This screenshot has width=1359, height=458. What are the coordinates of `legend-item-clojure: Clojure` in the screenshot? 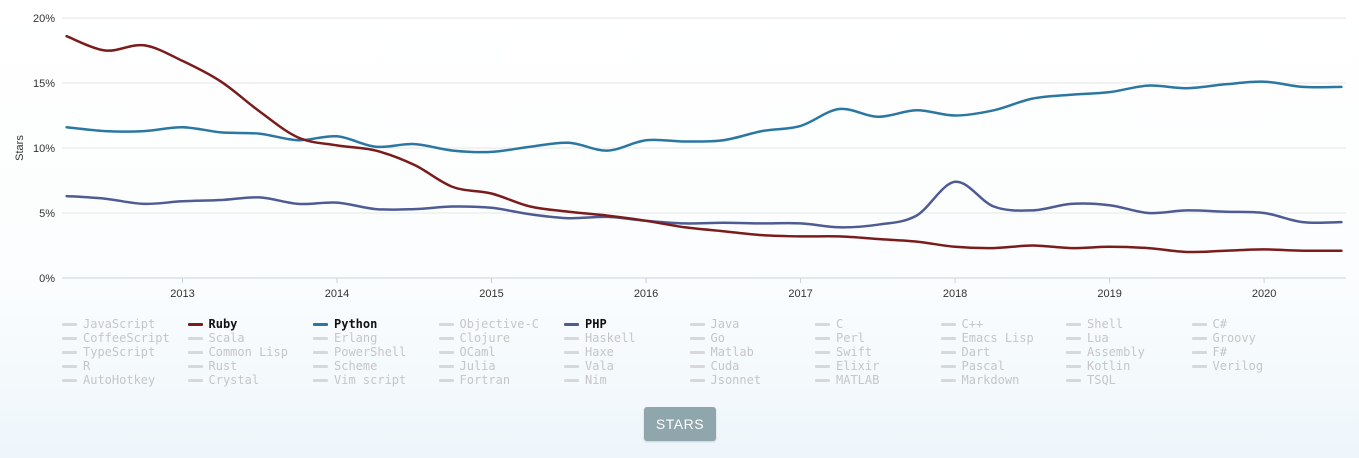 It's located at (501, 338).